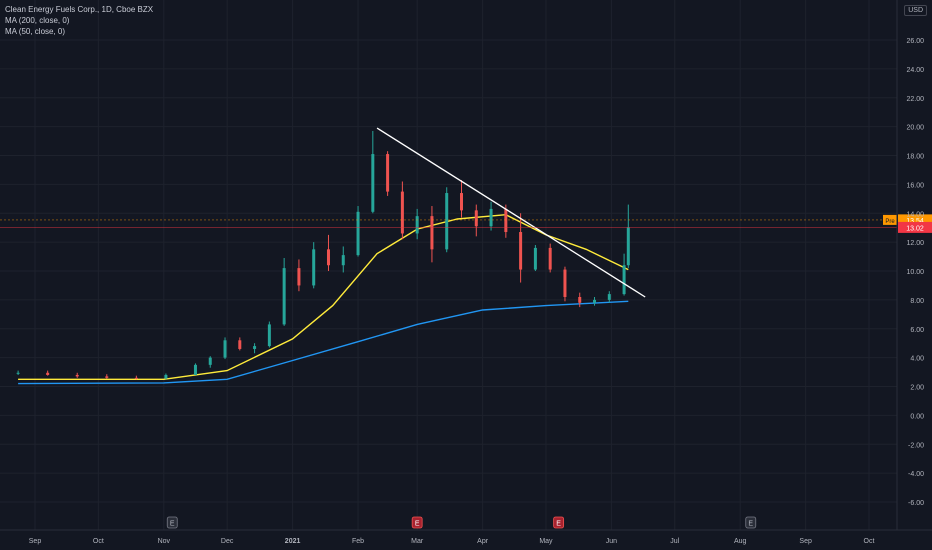 The height and width of the screenshot is (550, 932). I want to click on x-tick-label: May, so click(546, 541).